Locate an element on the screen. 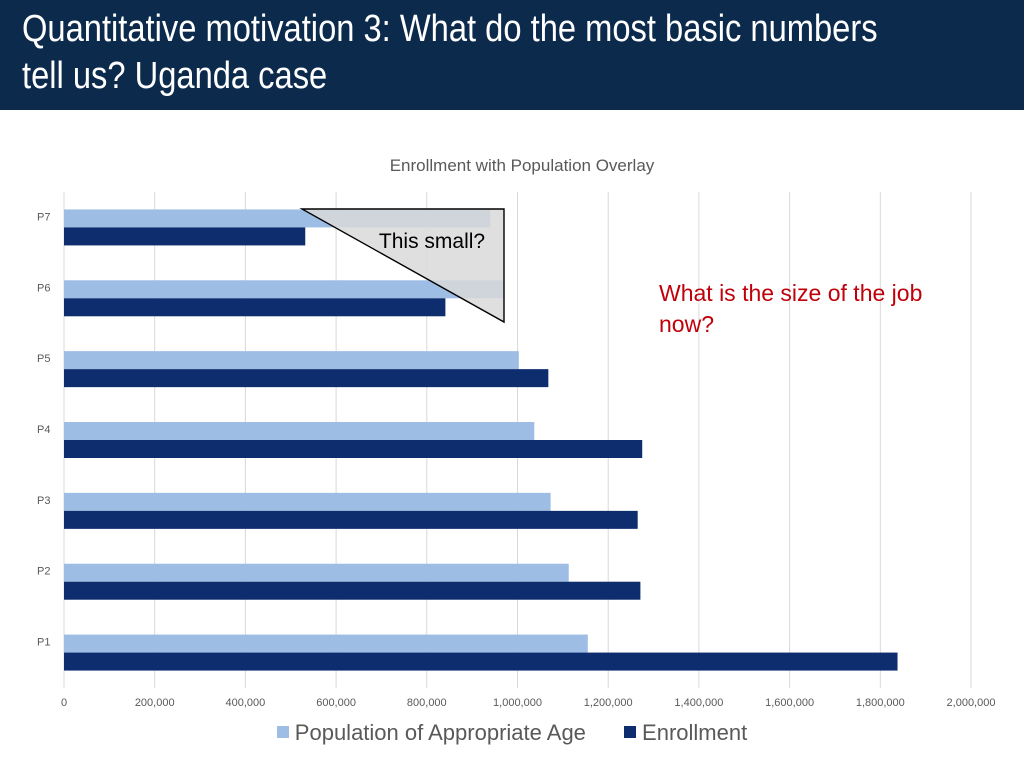  bar-enrollment-p7 is located at coordinates (185, 236).